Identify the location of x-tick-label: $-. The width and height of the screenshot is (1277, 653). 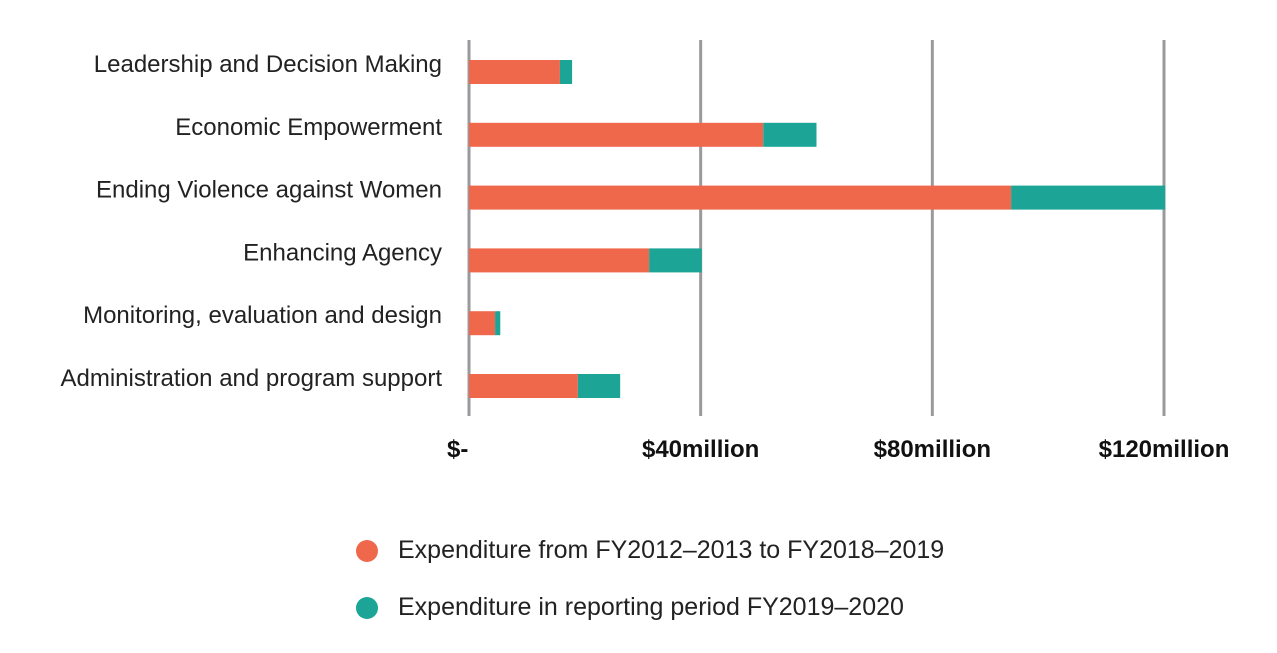
(457, 449).